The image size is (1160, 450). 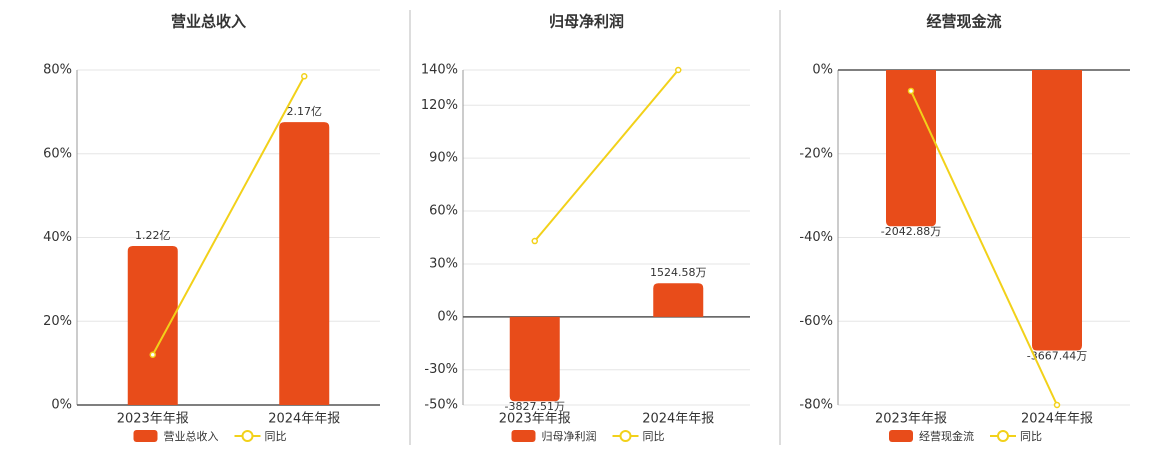 I want to click on y-tick-label: 120%, so click(x=439, y=105).